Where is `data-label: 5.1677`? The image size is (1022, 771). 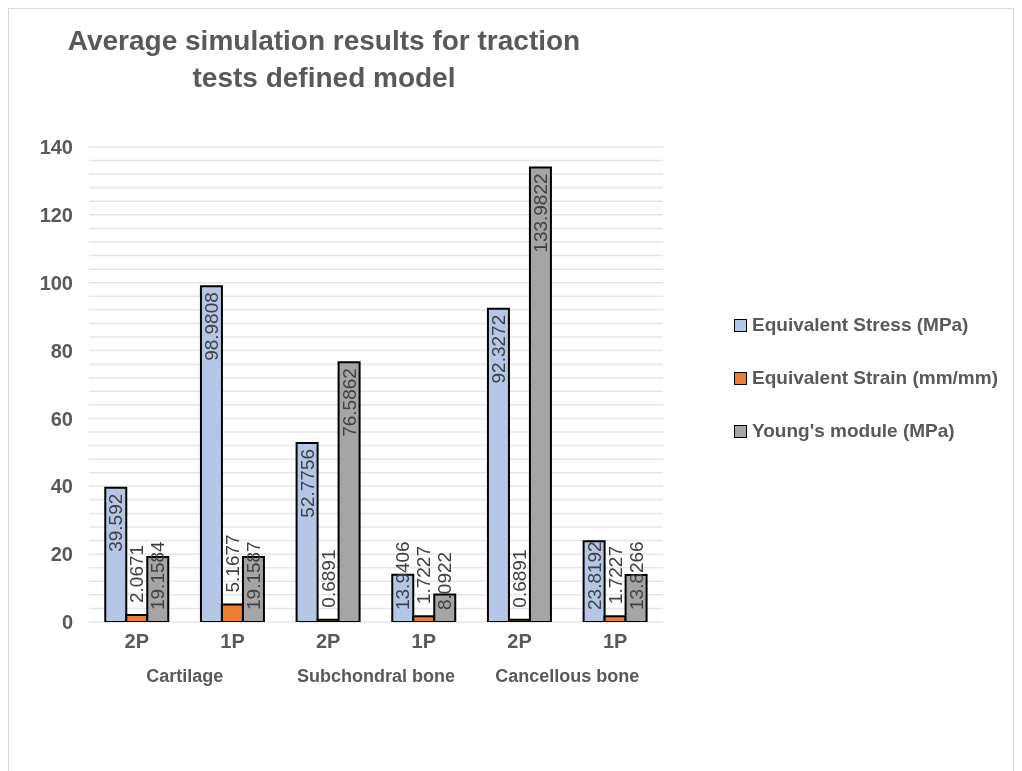
data-label: 5.1677 is located at coordinates (232, 563).